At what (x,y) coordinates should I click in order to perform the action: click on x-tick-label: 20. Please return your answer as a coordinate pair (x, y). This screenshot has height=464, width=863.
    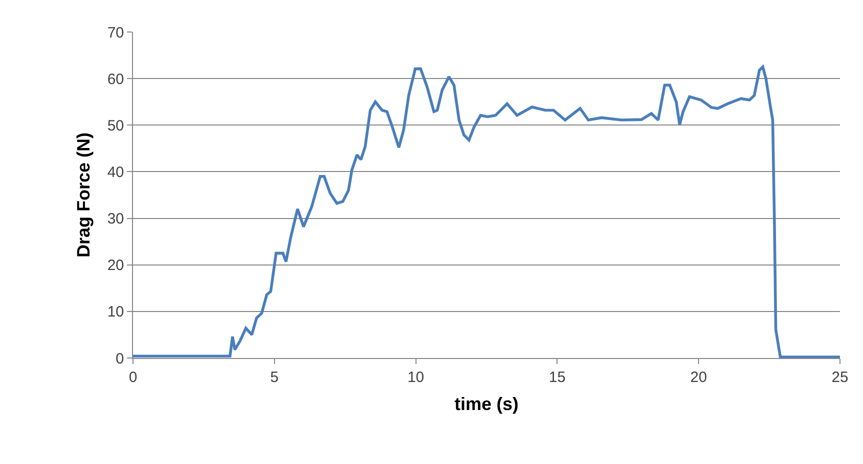
    Looking at the image, I should click on (698, 377).